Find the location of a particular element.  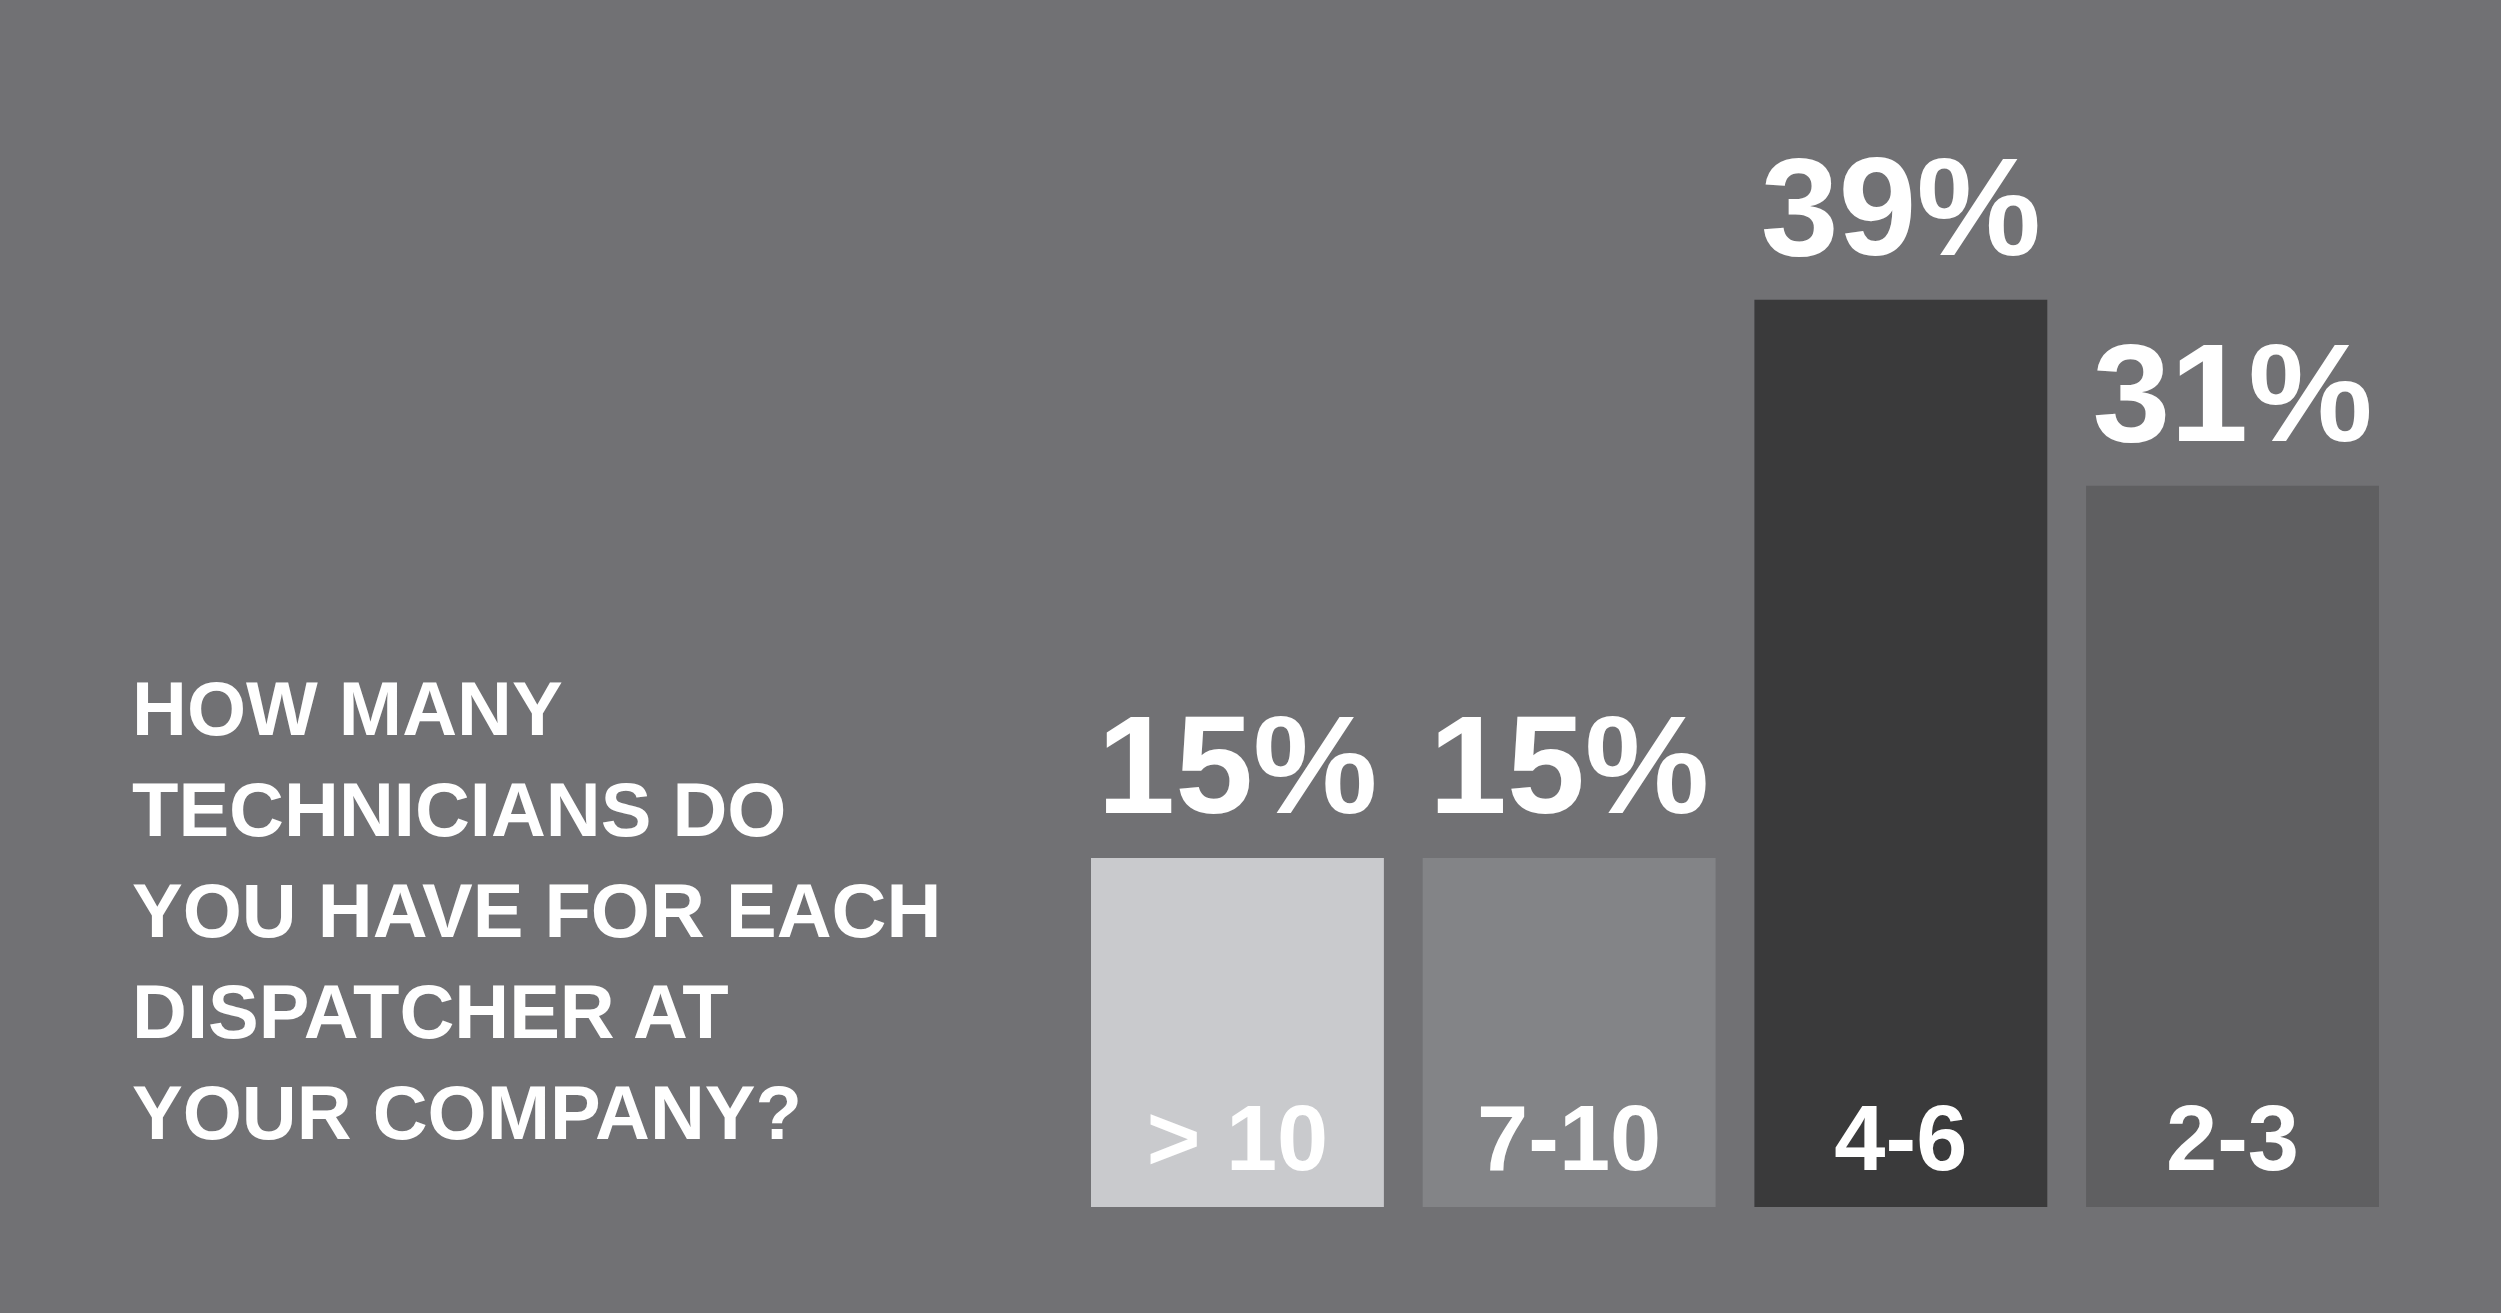

data-label: 31% is located at coordinates (2232, 392).